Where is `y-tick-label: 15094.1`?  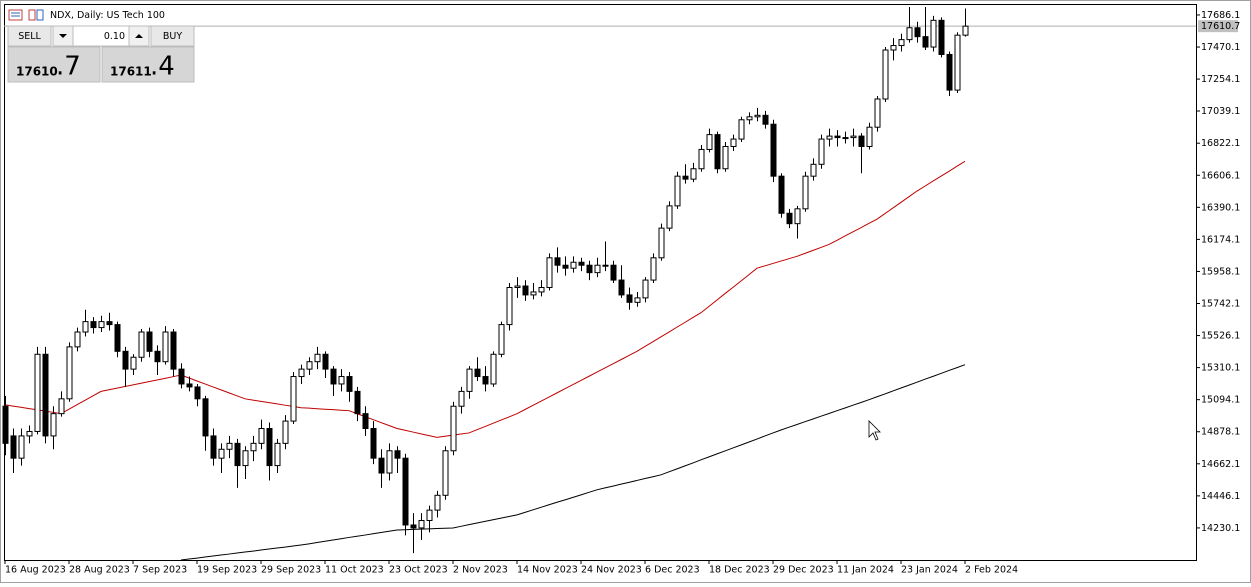
y-tick-label: 15094.1 is located at coordinates (1220, 400).